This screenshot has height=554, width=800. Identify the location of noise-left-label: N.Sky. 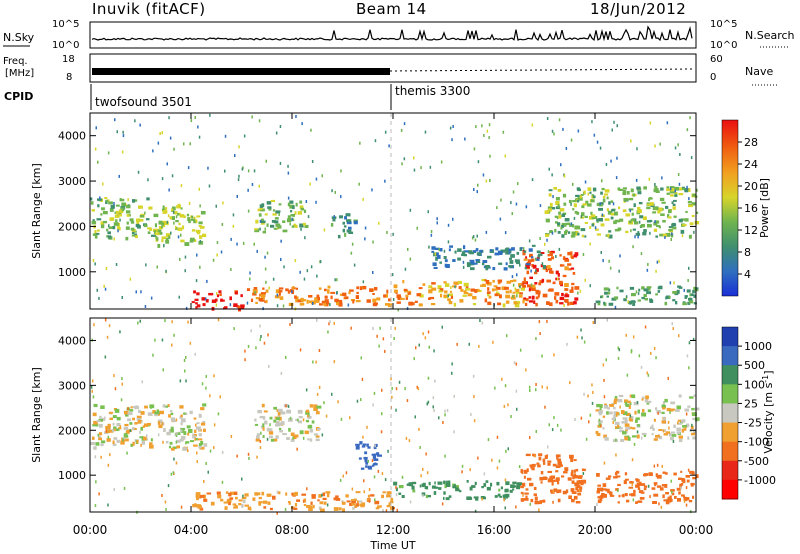
(19, 37).